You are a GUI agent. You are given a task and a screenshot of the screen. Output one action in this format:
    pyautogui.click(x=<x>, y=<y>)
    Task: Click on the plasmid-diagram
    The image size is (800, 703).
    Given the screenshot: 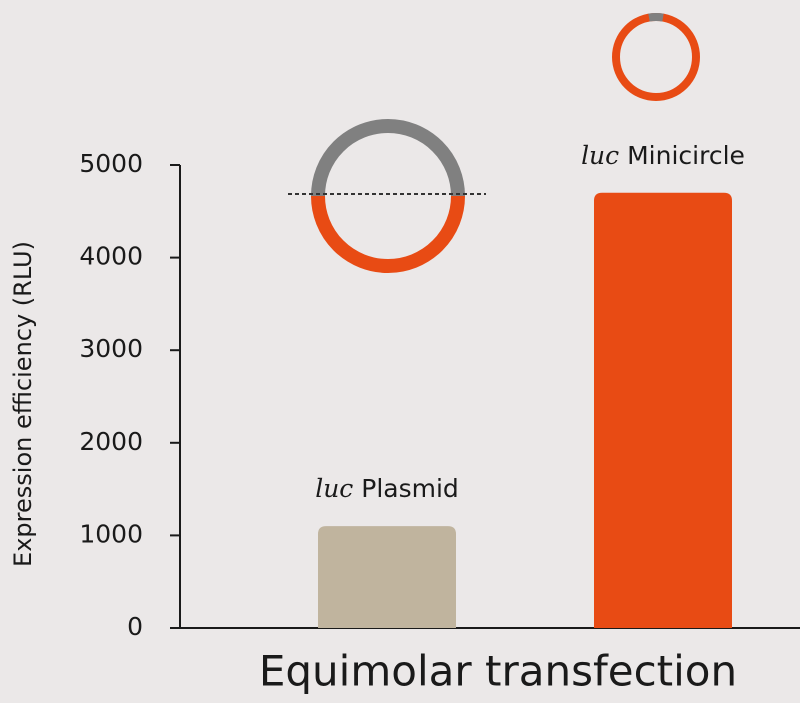 What is the action you would take?
    pyautogui.click(x=387, y=196)
    